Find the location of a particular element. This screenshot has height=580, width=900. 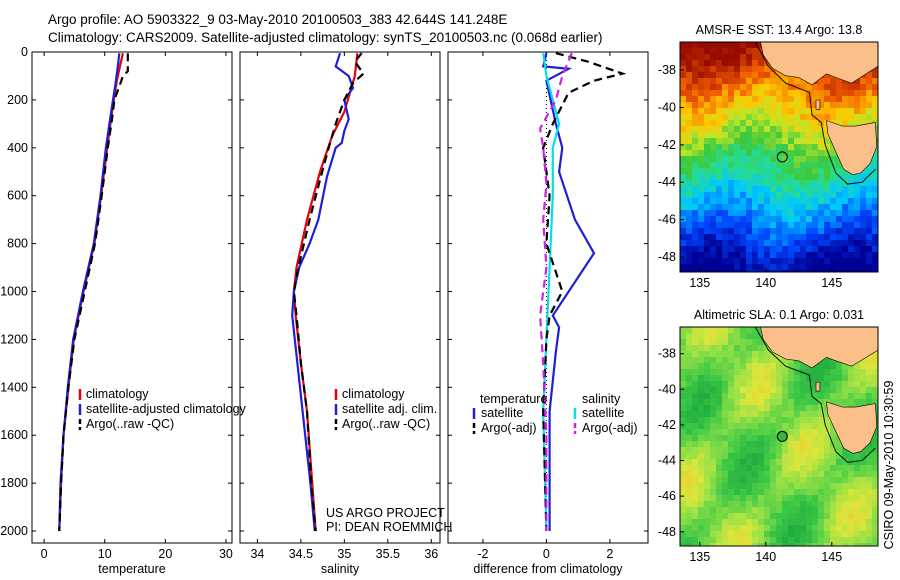

y-tick-label: 200 is located at coordinates (17, 100).